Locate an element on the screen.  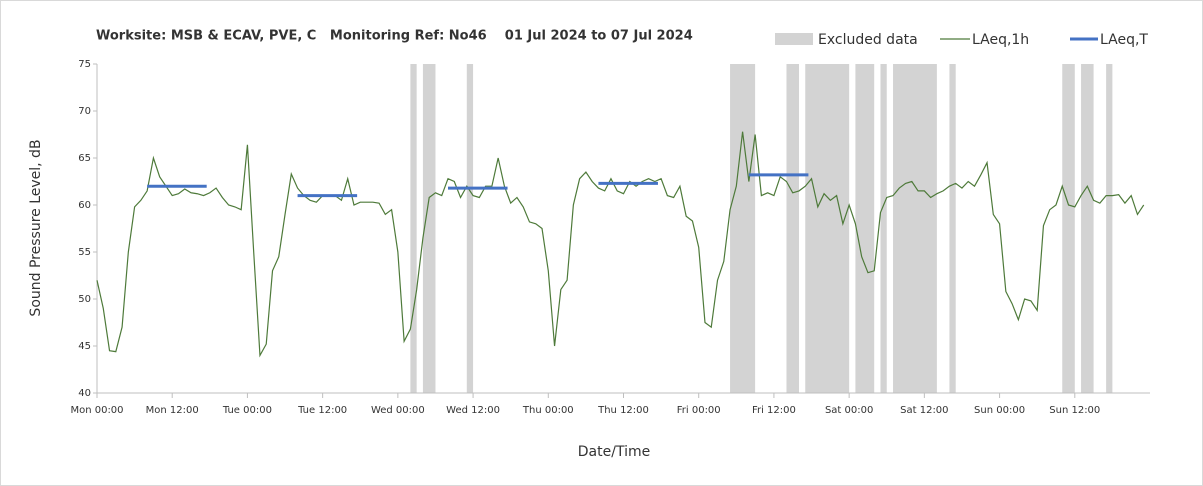
x-tick-label: Sat 00:00 is located at coordinates (849, 410).